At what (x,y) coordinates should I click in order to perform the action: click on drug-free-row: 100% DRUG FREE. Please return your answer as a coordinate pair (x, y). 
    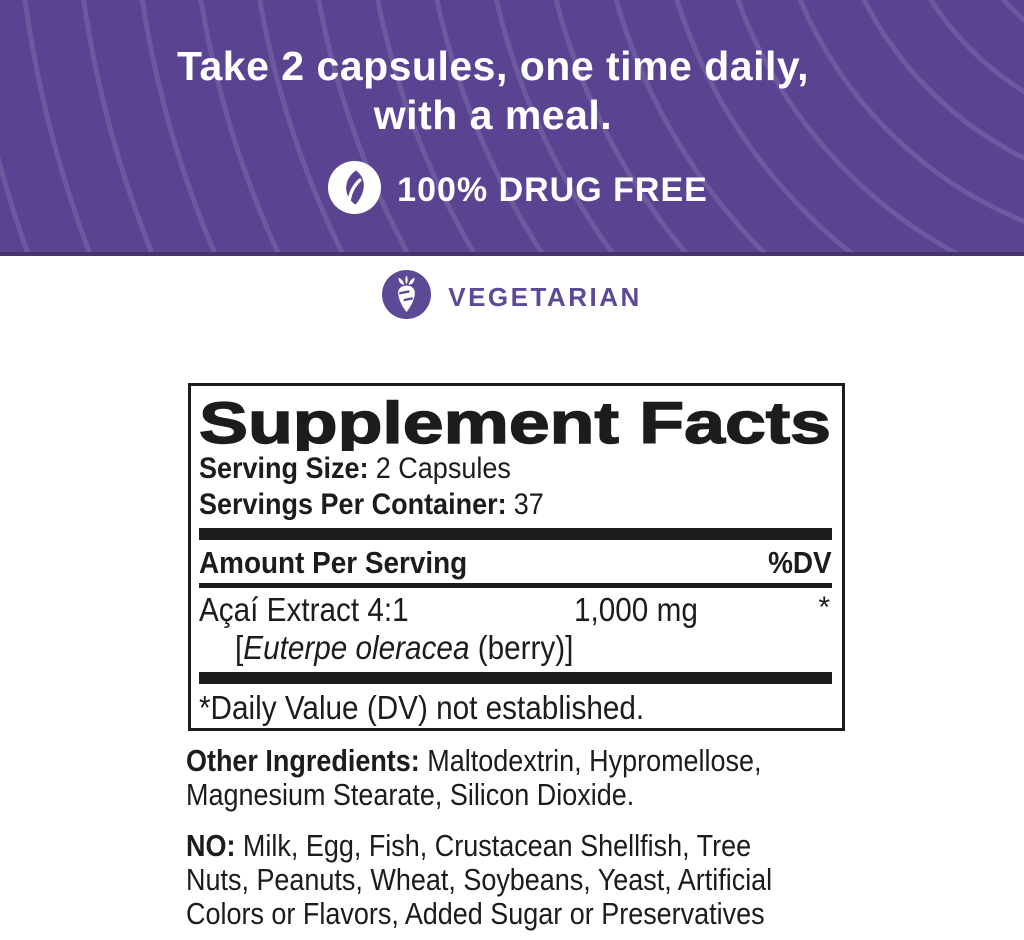
    Looking at the image, I should click on (515, 190).